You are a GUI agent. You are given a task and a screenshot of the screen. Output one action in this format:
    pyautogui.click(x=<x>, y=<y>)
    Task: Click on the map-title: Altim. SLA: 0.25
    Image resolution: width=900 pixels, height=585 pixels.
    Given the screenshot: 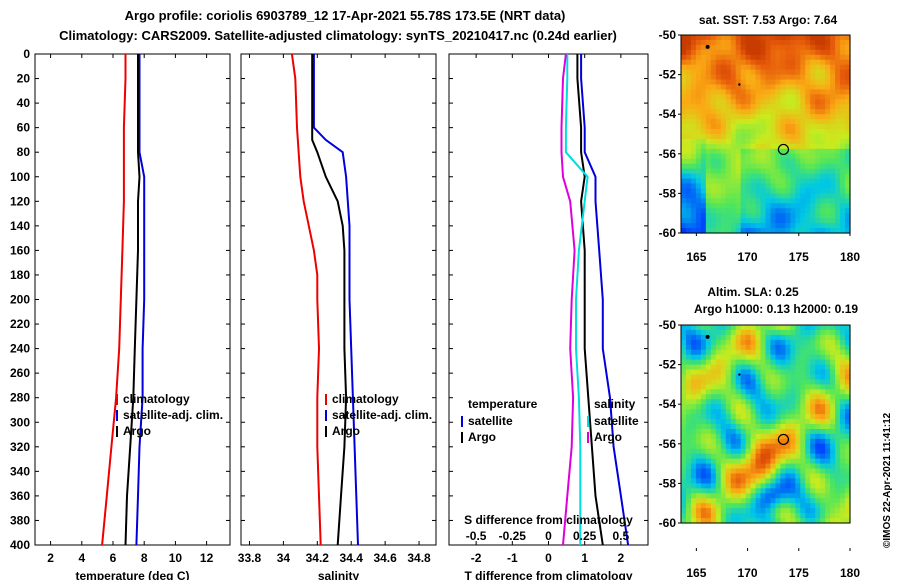 What is the action you would take?
    pyautogui.click(x=753, y=292)
    